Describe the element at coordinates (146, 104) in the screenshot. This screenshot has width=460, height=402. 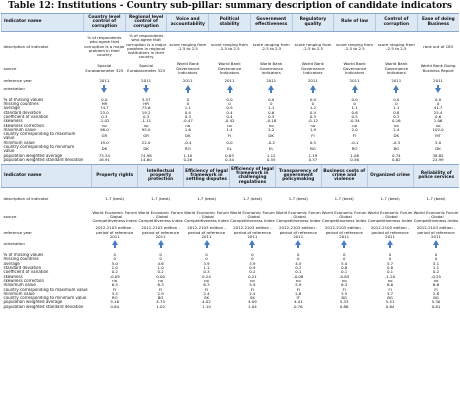
I see `stat-value: HR` at that location.